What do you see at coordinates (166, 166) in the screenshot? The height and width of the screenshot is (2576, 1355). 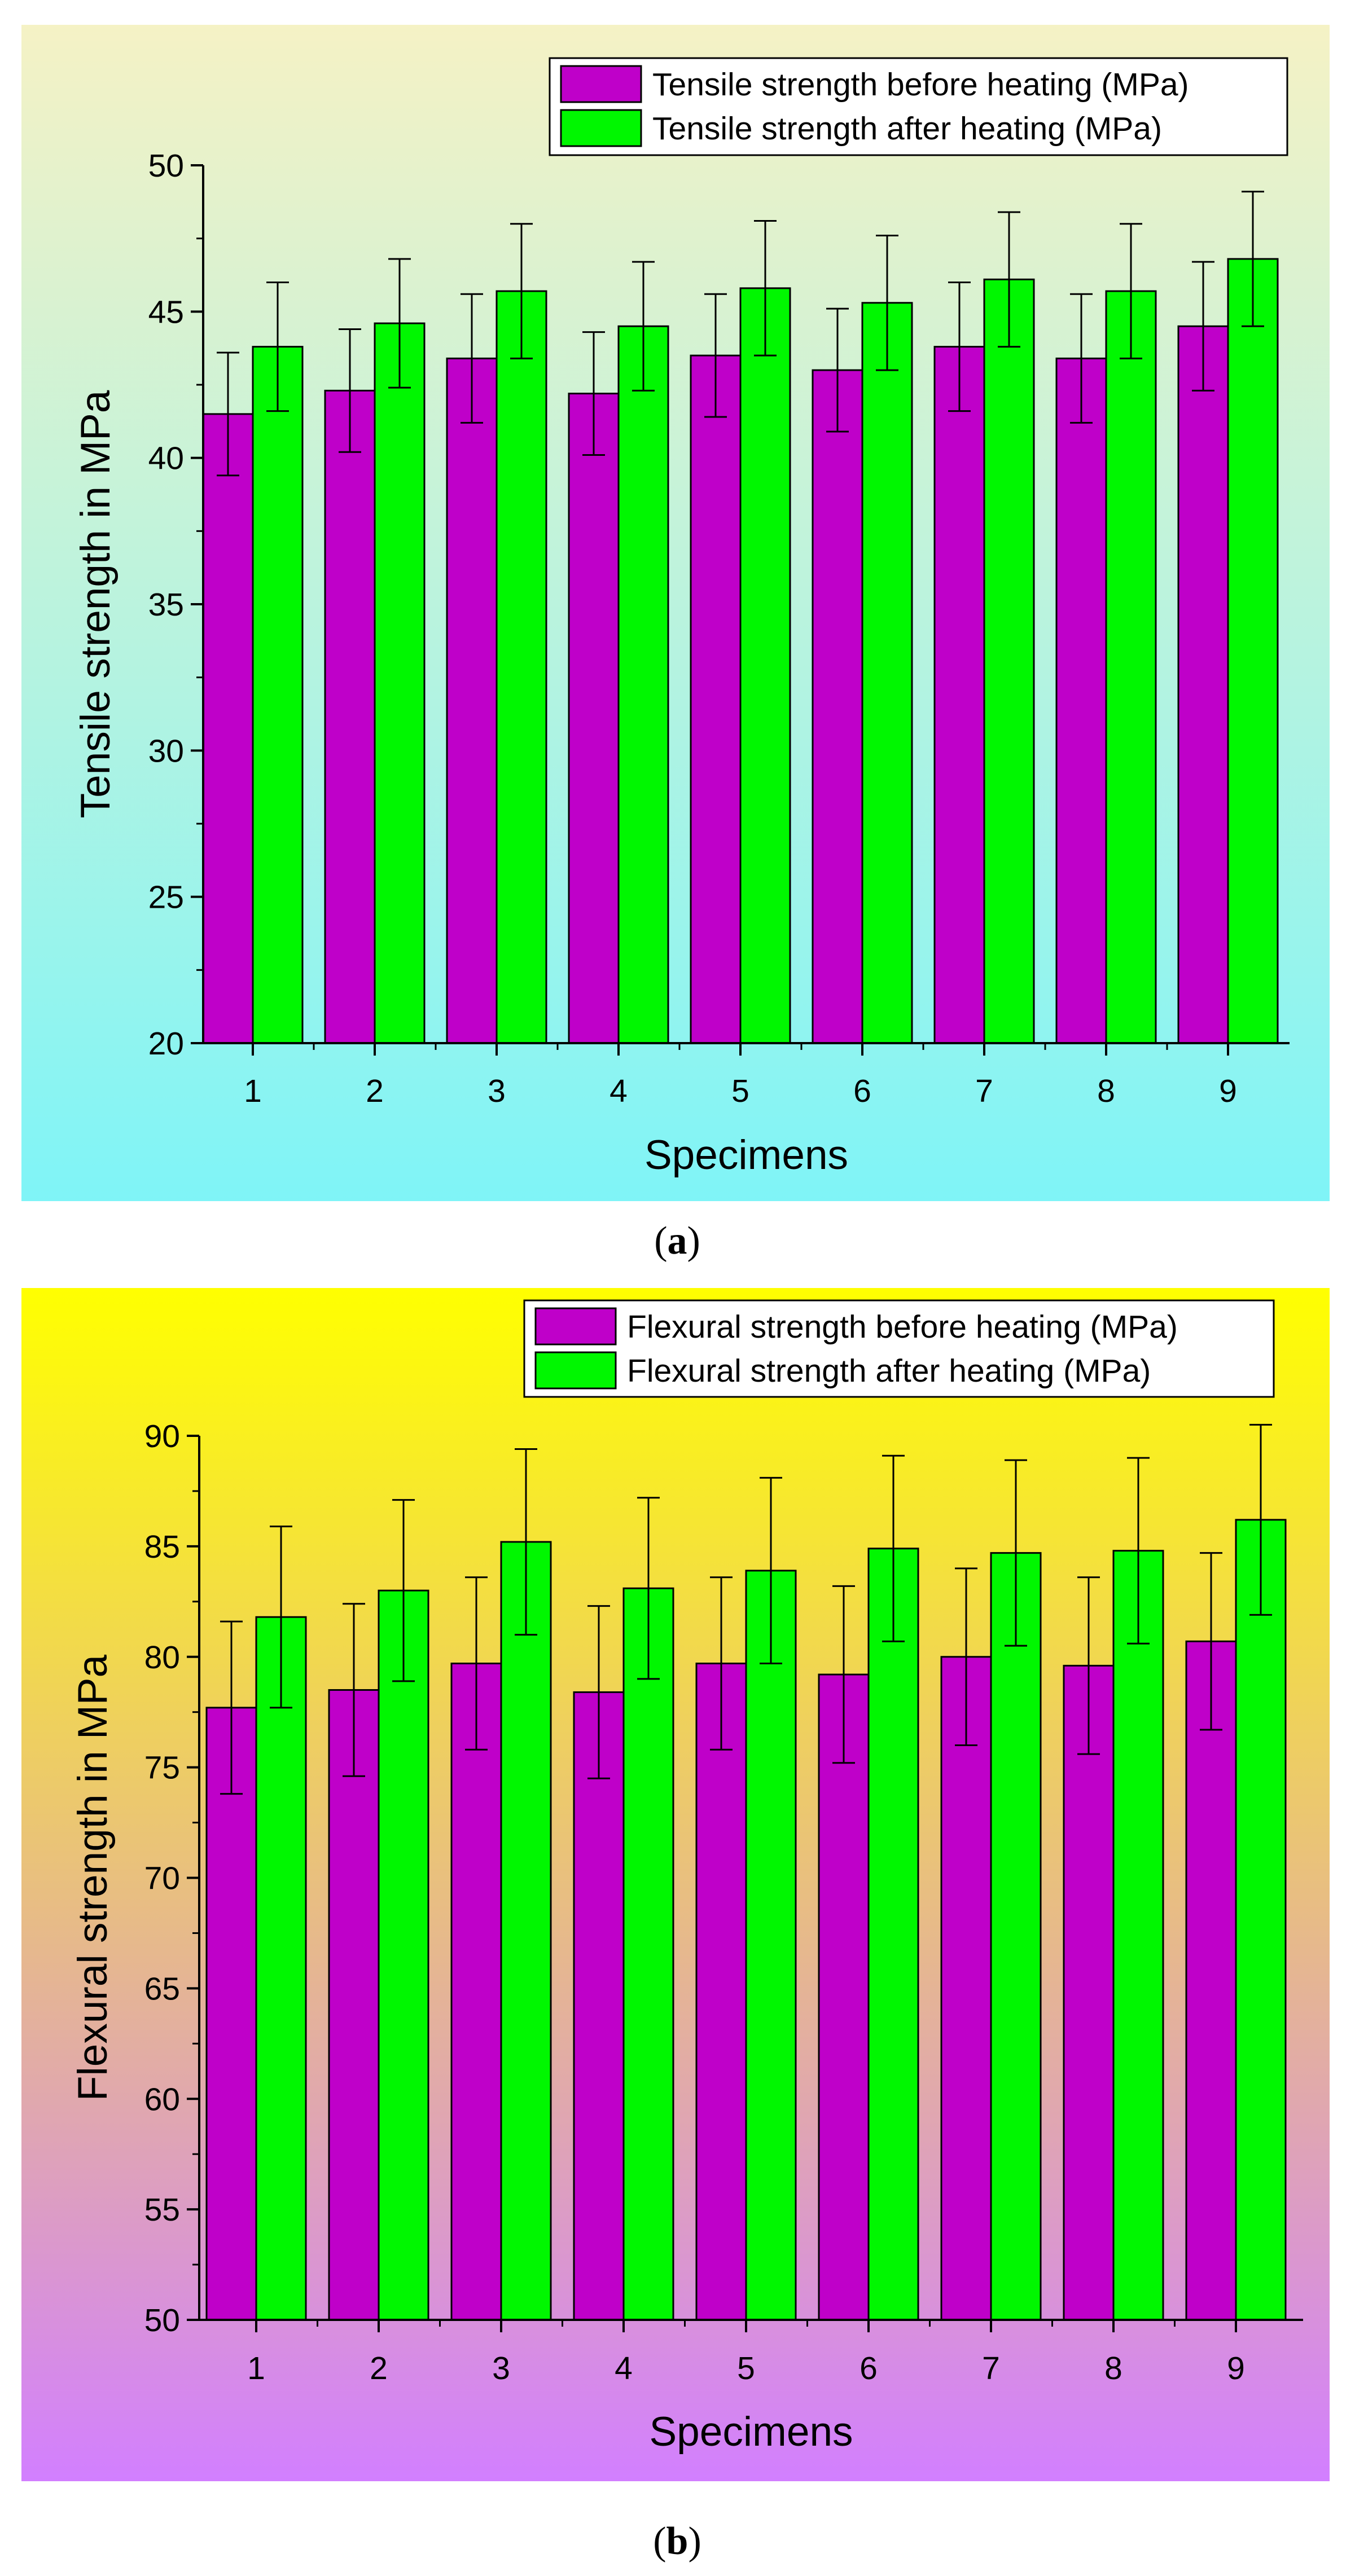 I see `y-tick-label-a-50: 50` at bounding box center [166, 166].